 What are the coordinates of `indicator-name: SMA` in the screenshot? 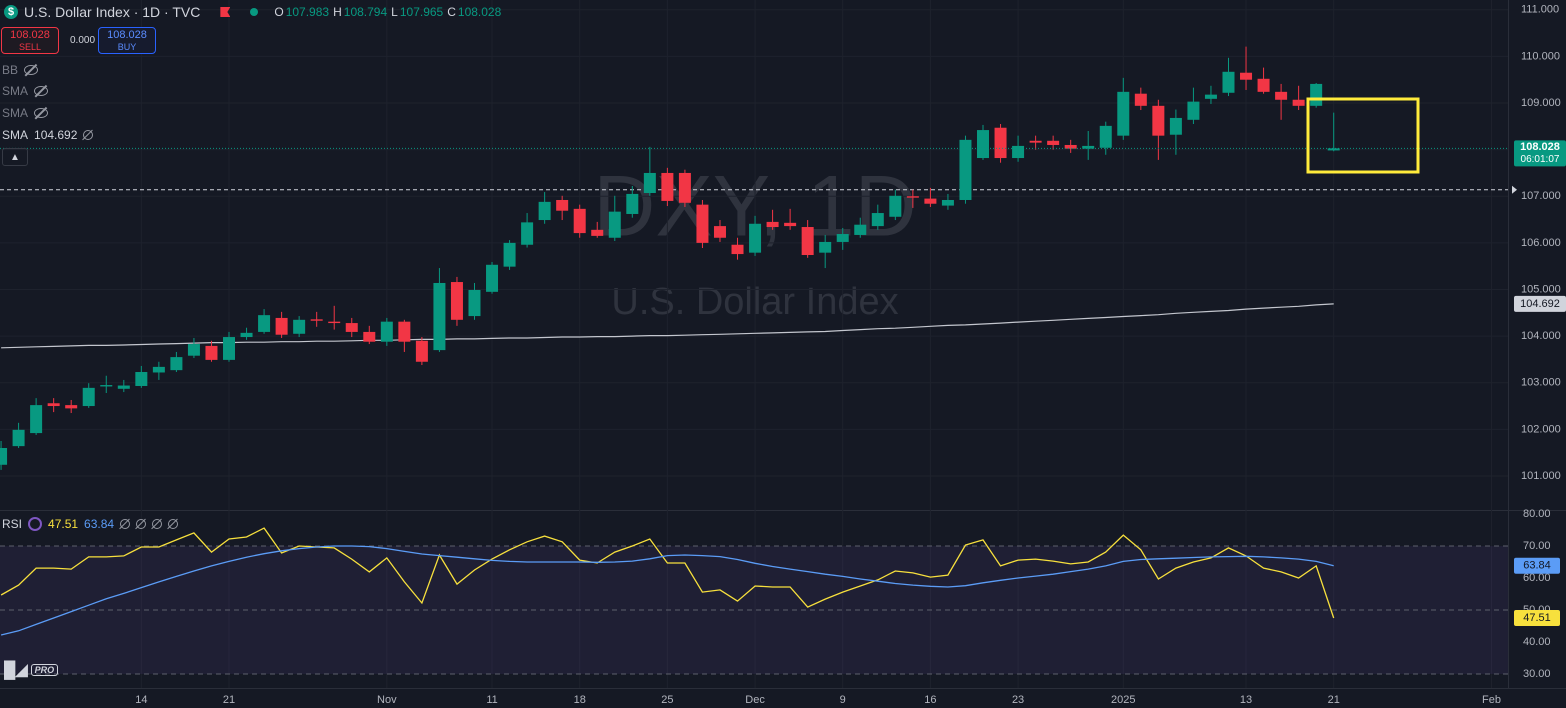 It's located at (15, 113).